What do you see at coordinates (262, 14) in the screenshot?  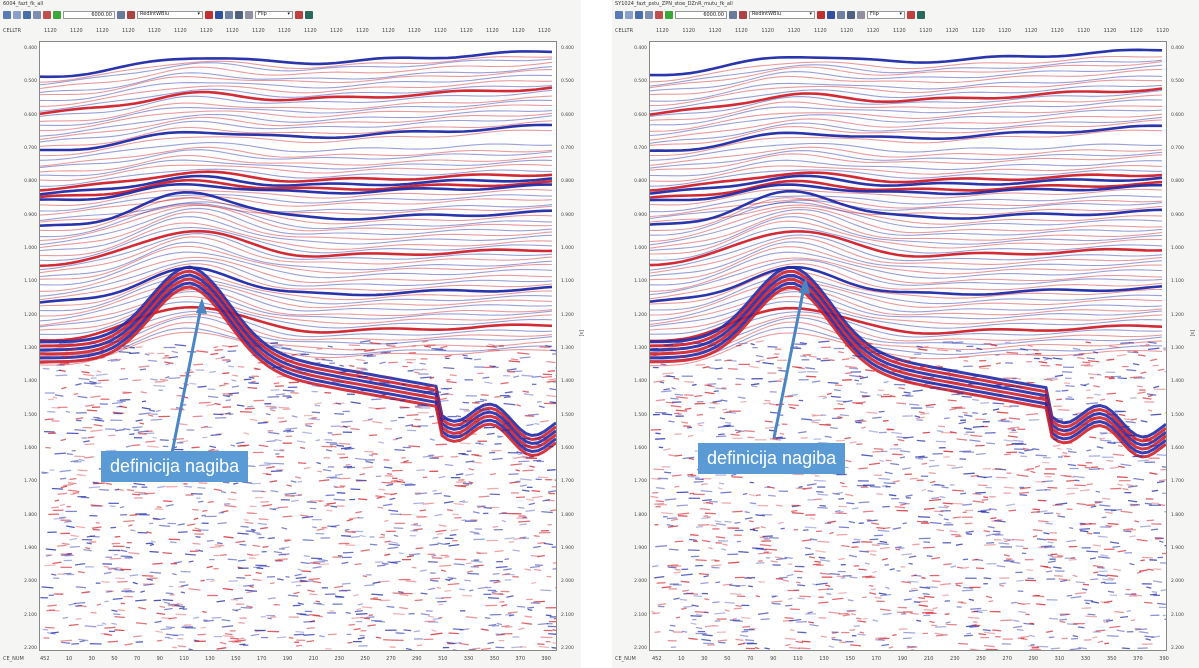 I see `gain-value: Flip` at bounding box center [262, 14].